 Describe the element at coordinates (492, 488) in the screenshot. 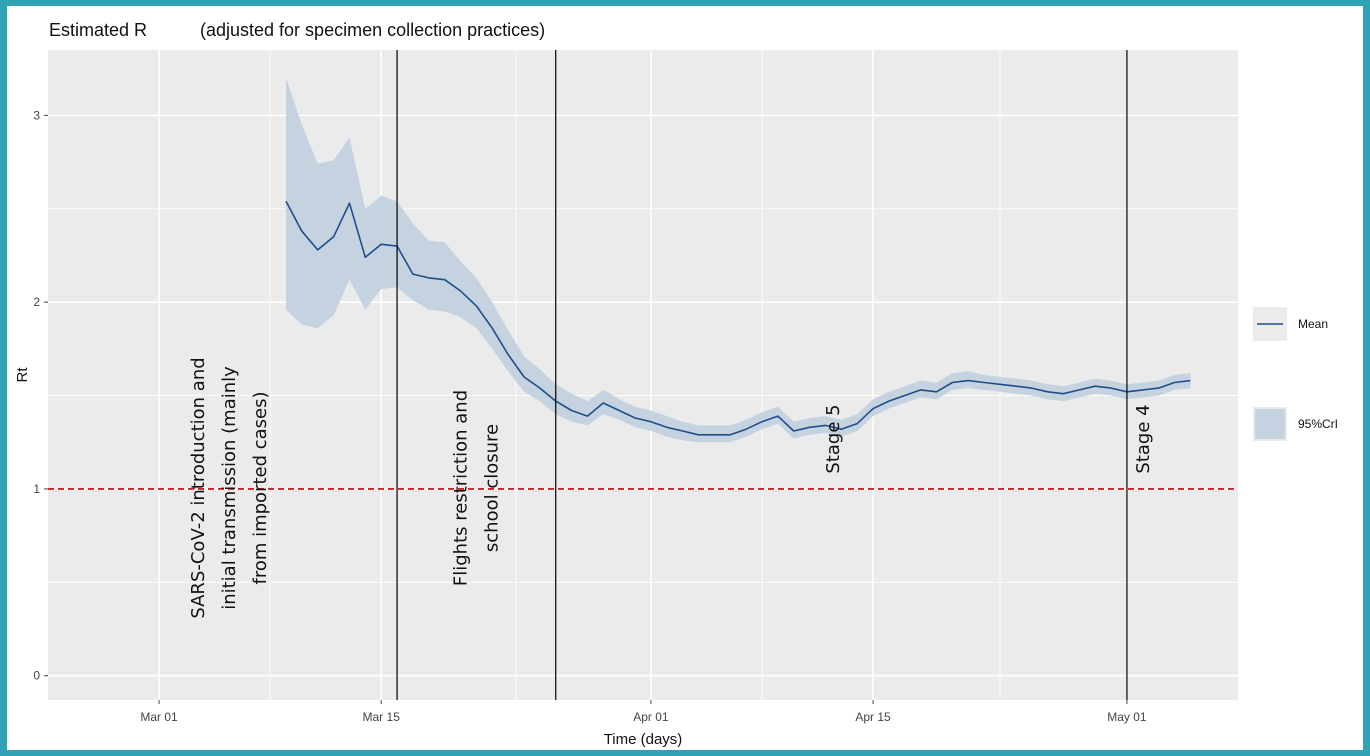

I see `annotation-line: school closure` at that location.